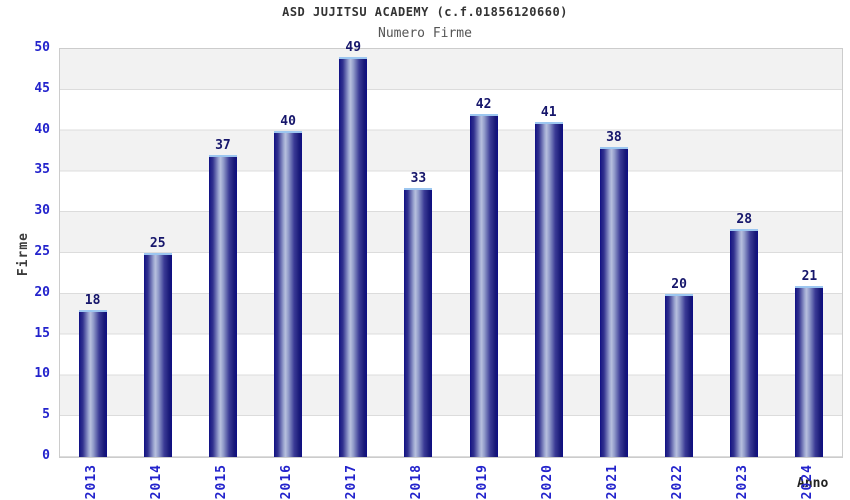 This screenshot has height=500, width=850. Describe the element at coordinates (744, 219) in the screenshot. I see `bar-value-label: 28` at that location.